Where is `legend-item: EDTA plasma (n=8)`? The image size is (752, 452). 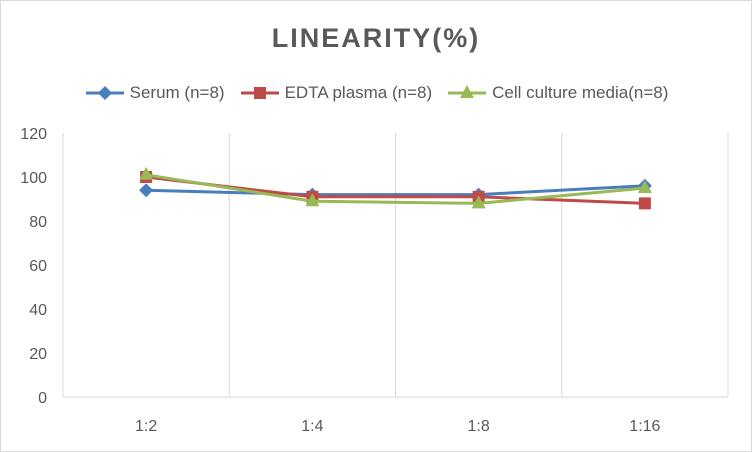
legend-item: EDTA plasma (n=8) is located at coordinates (336, 93).